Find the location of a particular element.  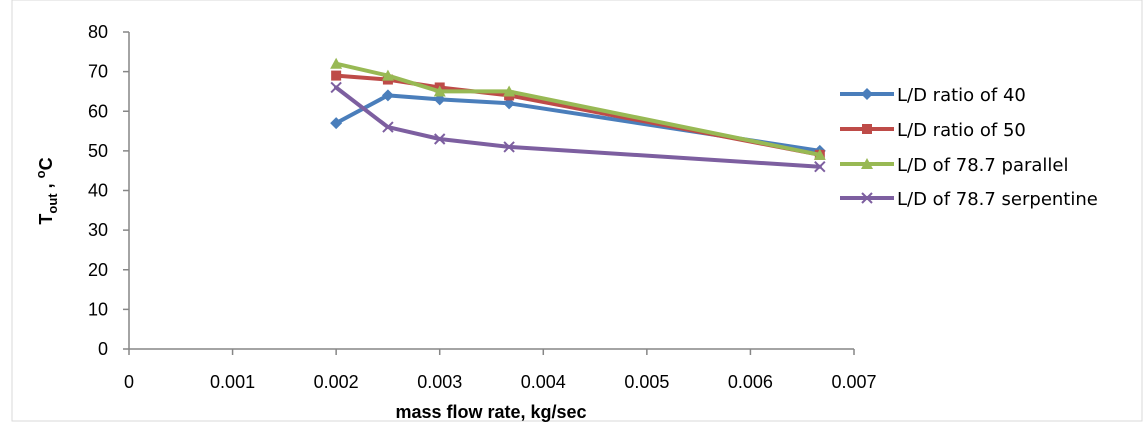

y-tick-label: 60 is located at coordinates (98, 111).